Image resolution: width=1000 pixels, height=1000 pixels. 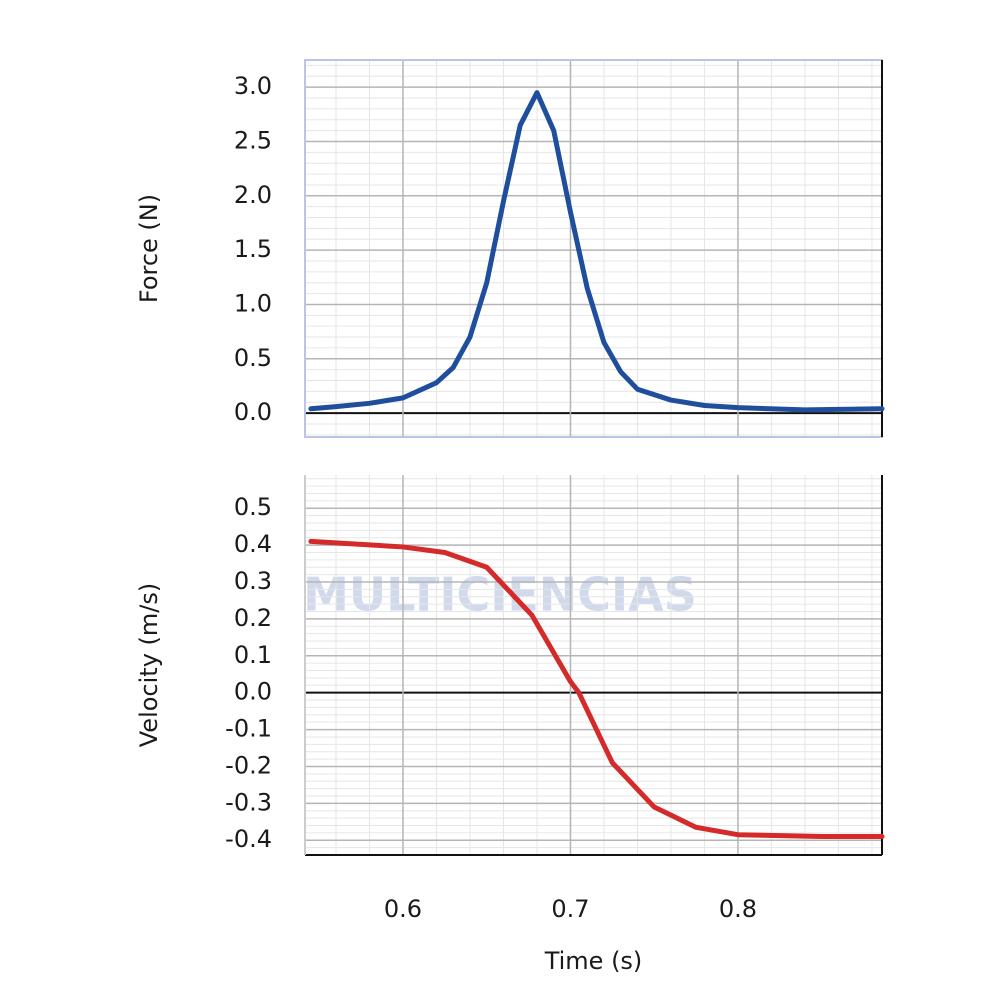 What do you see at coordinates (253, 303) in the screenshot?
I see `y-tick-label: 1.0` at bounding box center [253, 303].